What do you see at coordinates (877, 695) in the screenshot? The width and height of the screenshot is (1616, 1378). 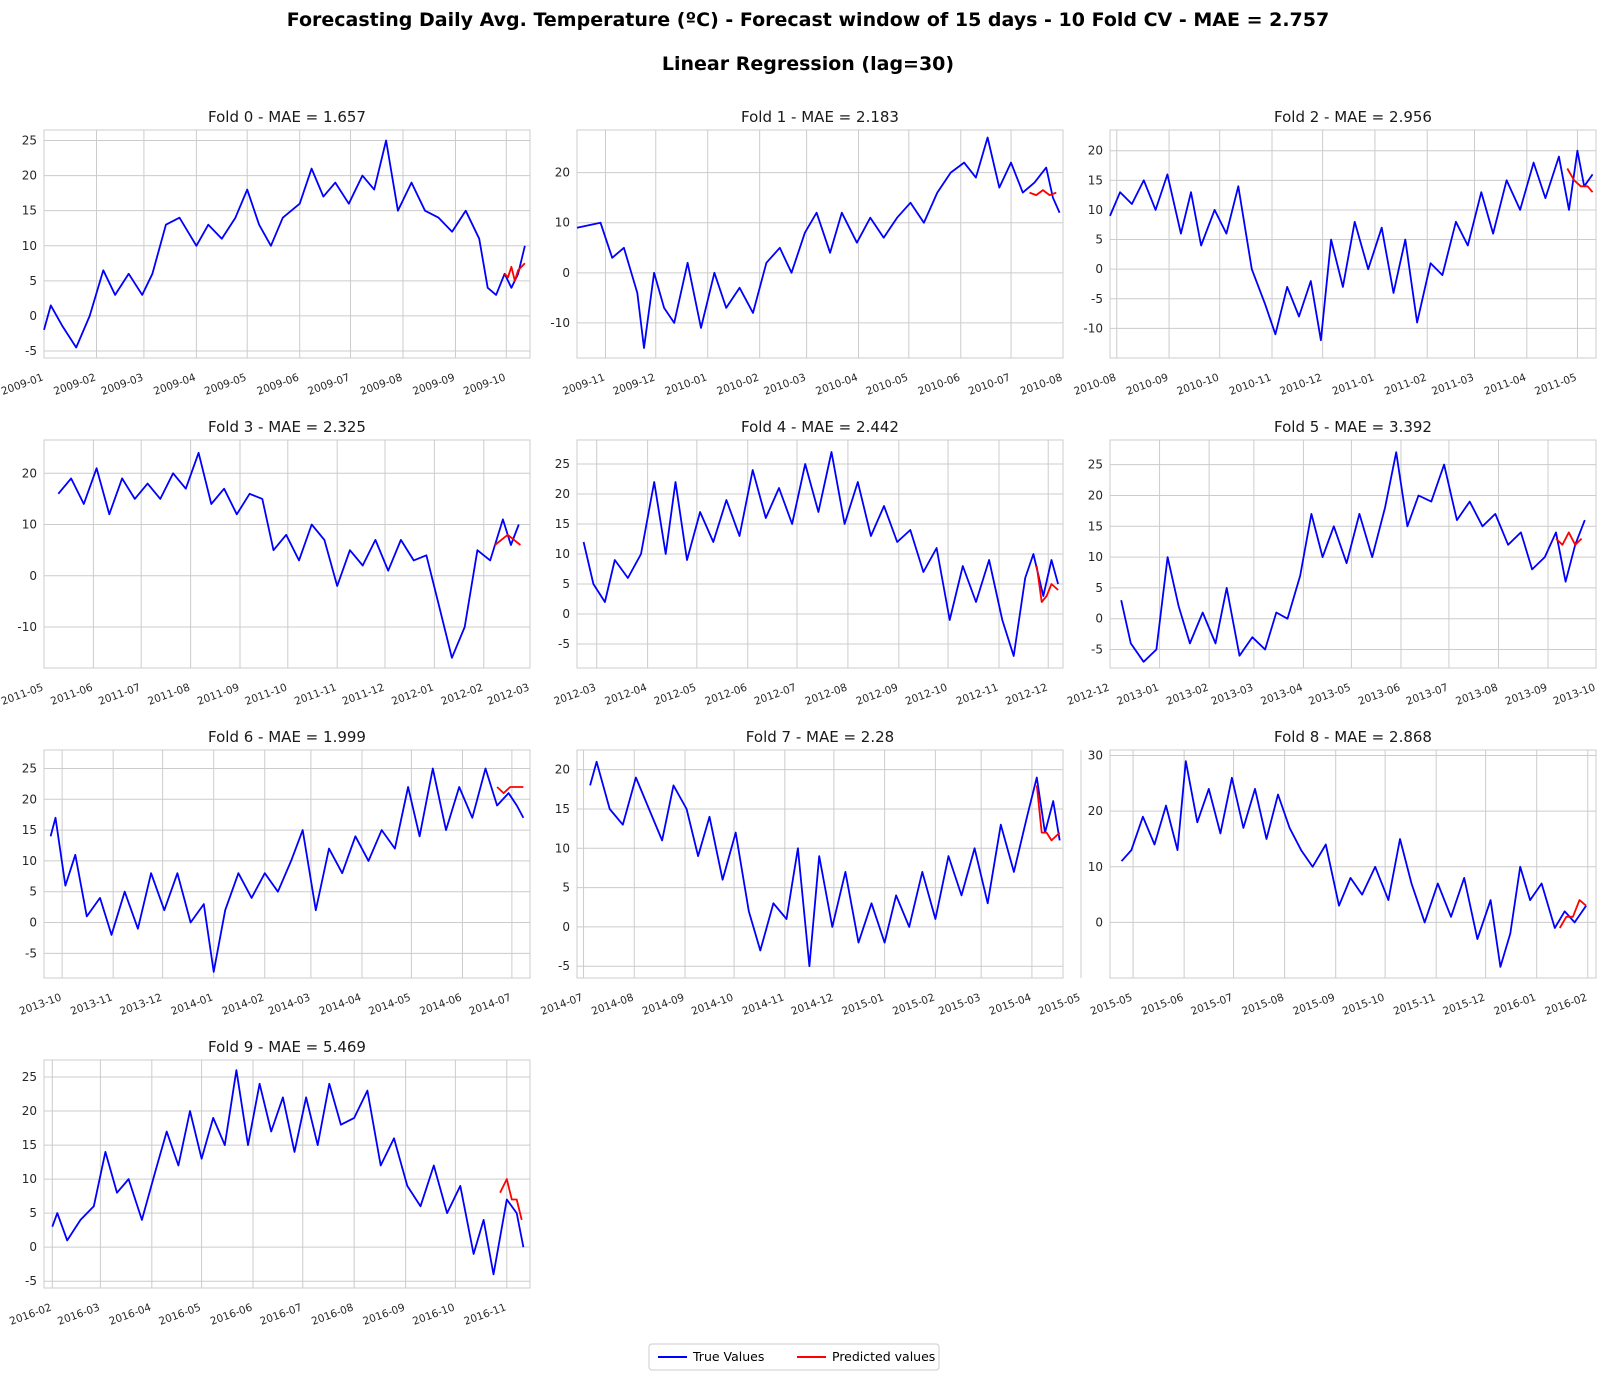 I see `x-tick-label: 2012-09` at bounding box center [877, 695].